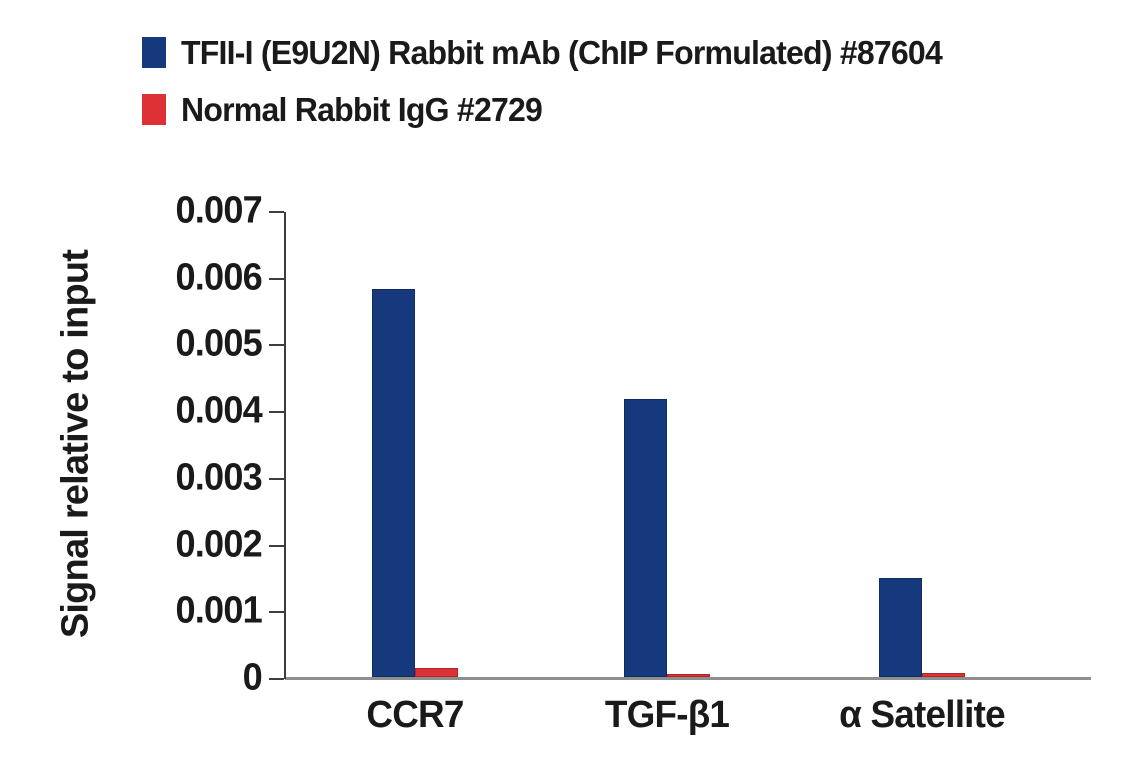  Describe the element at coordinates (436, 672) in the screenshot. I see `bar-ccr7-igg` at that location.